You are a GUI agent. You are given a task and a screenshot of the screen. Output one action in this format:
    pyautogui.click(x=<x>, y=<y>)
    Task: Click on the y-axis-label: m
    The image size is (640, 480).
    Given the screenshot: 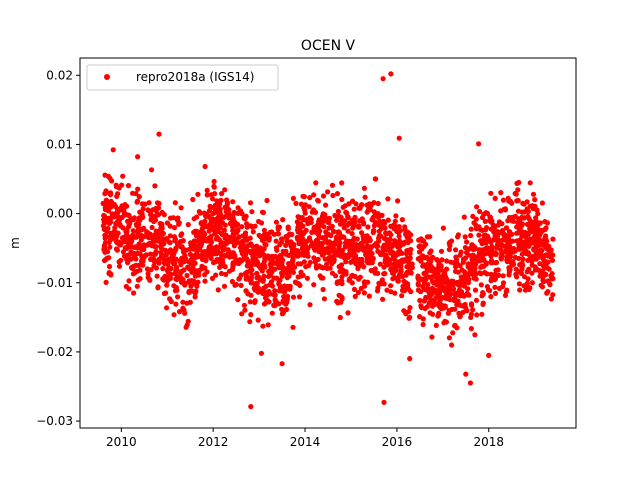 What is the action you would take?
    pyautogui.click(x=15, y=243)
    